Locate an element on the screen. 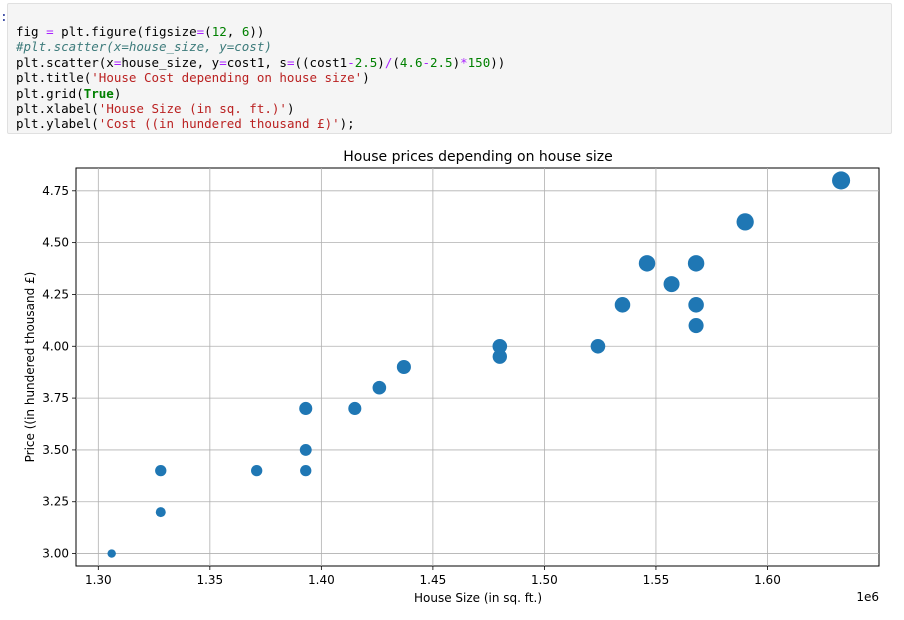 The height and width of the screenshot is (620, 904). code-token: ((cost1 is located at coordinates (321, 62).